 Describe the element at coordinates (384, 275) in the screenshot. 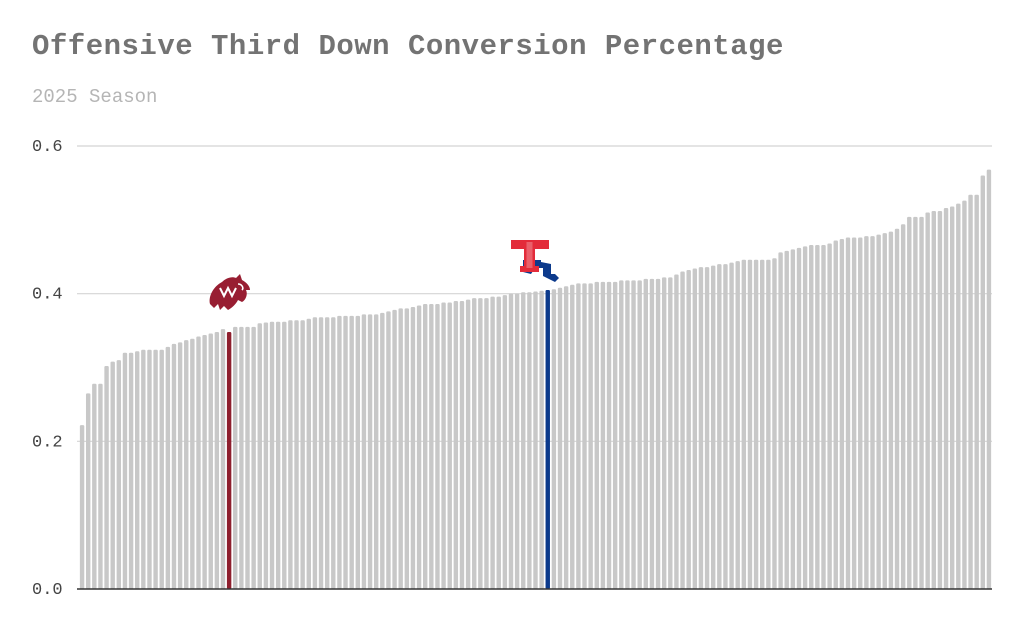

I see `team-logos` at that location.